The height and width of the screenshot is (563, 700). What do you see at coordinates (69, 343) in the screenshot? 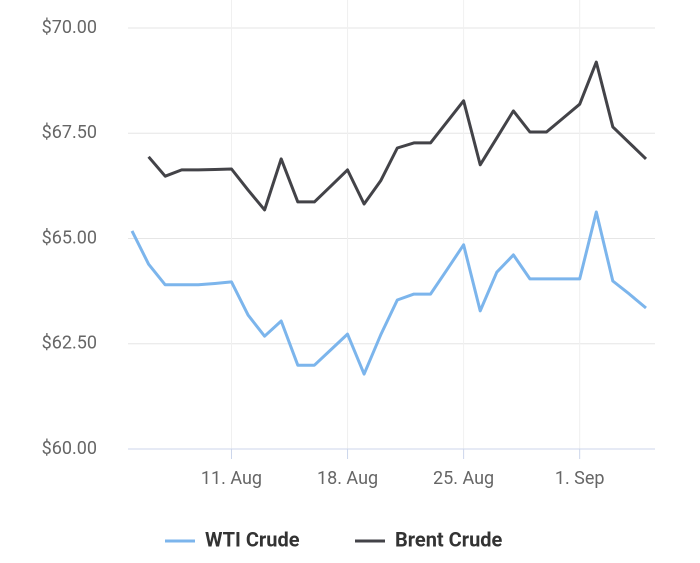
I see `y-tick-label: $62.50` at bounding box center [69, 343].